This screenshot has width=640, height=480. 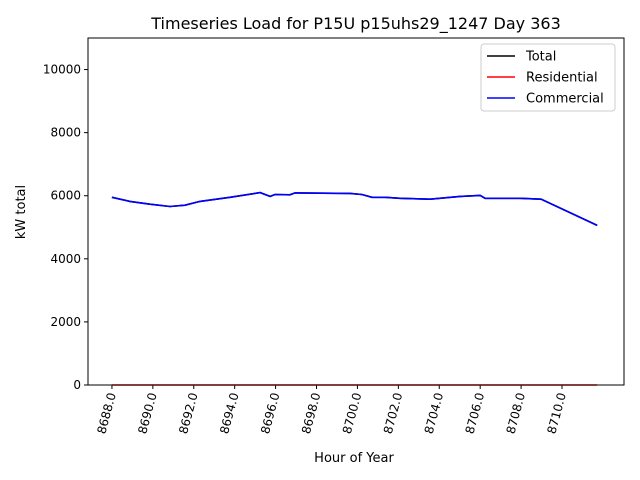 What do you see at coordinates (354, 458) in the screenshot?
I see `x-axis-label: Hour of Year` at bounding box center [354, 458].